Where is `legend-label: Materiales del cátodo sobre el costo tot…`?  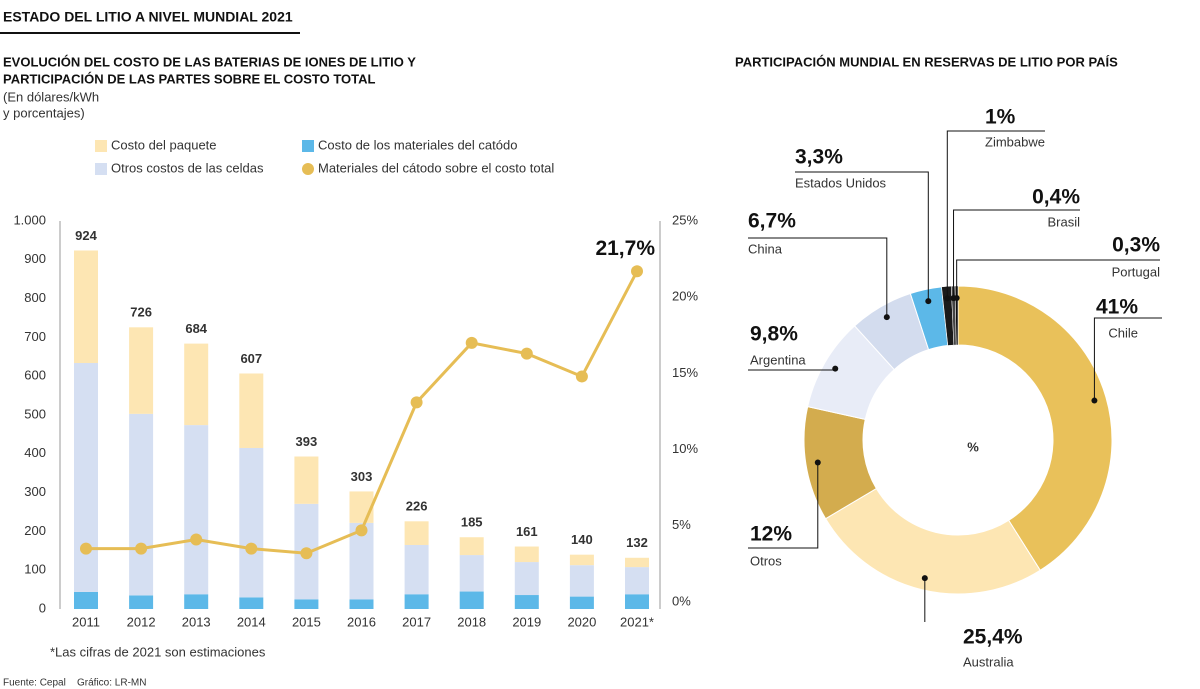
legend-label: Materiales del cátodo sobre el costo tot… is located at coordinates (436, 167).